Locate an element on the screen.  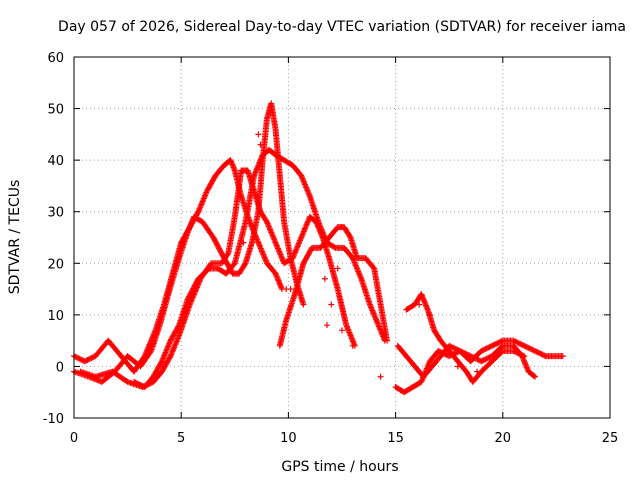
y-tick-label: 10 is located at coordinates (55, 316).